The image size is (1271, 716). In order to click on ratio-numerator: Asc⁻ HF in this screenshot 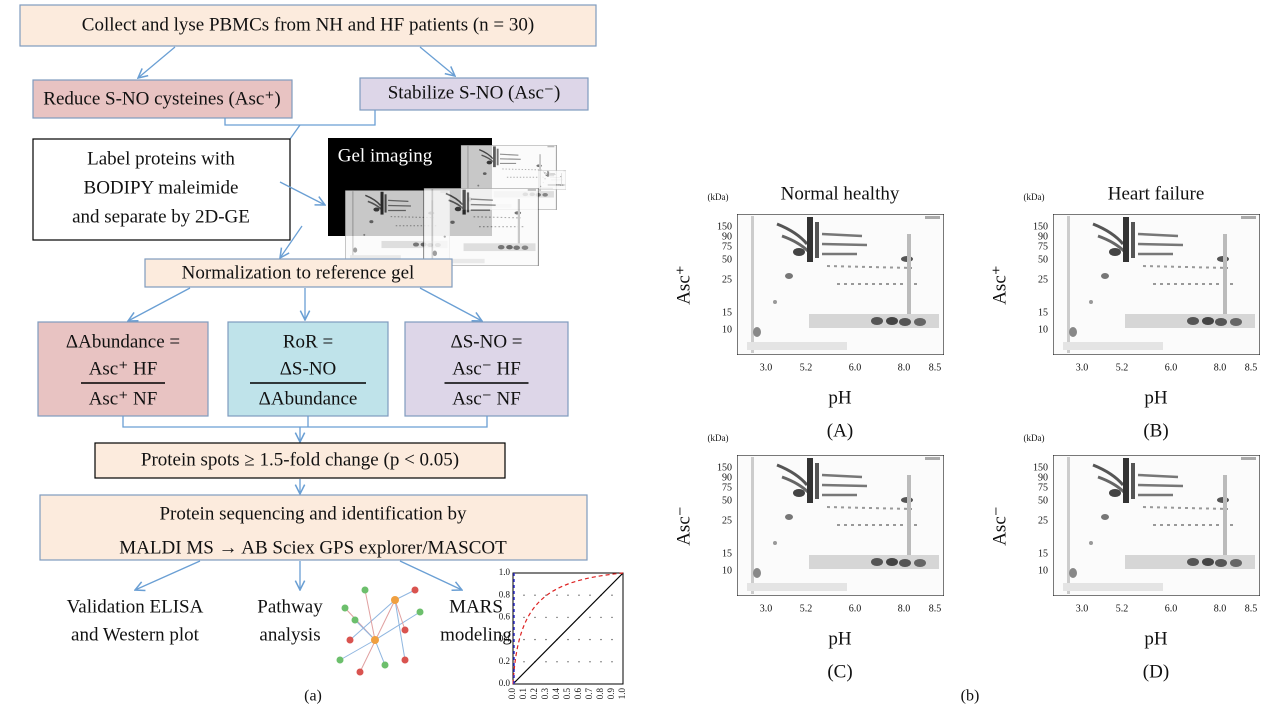, I will do `click(486, 368)`.